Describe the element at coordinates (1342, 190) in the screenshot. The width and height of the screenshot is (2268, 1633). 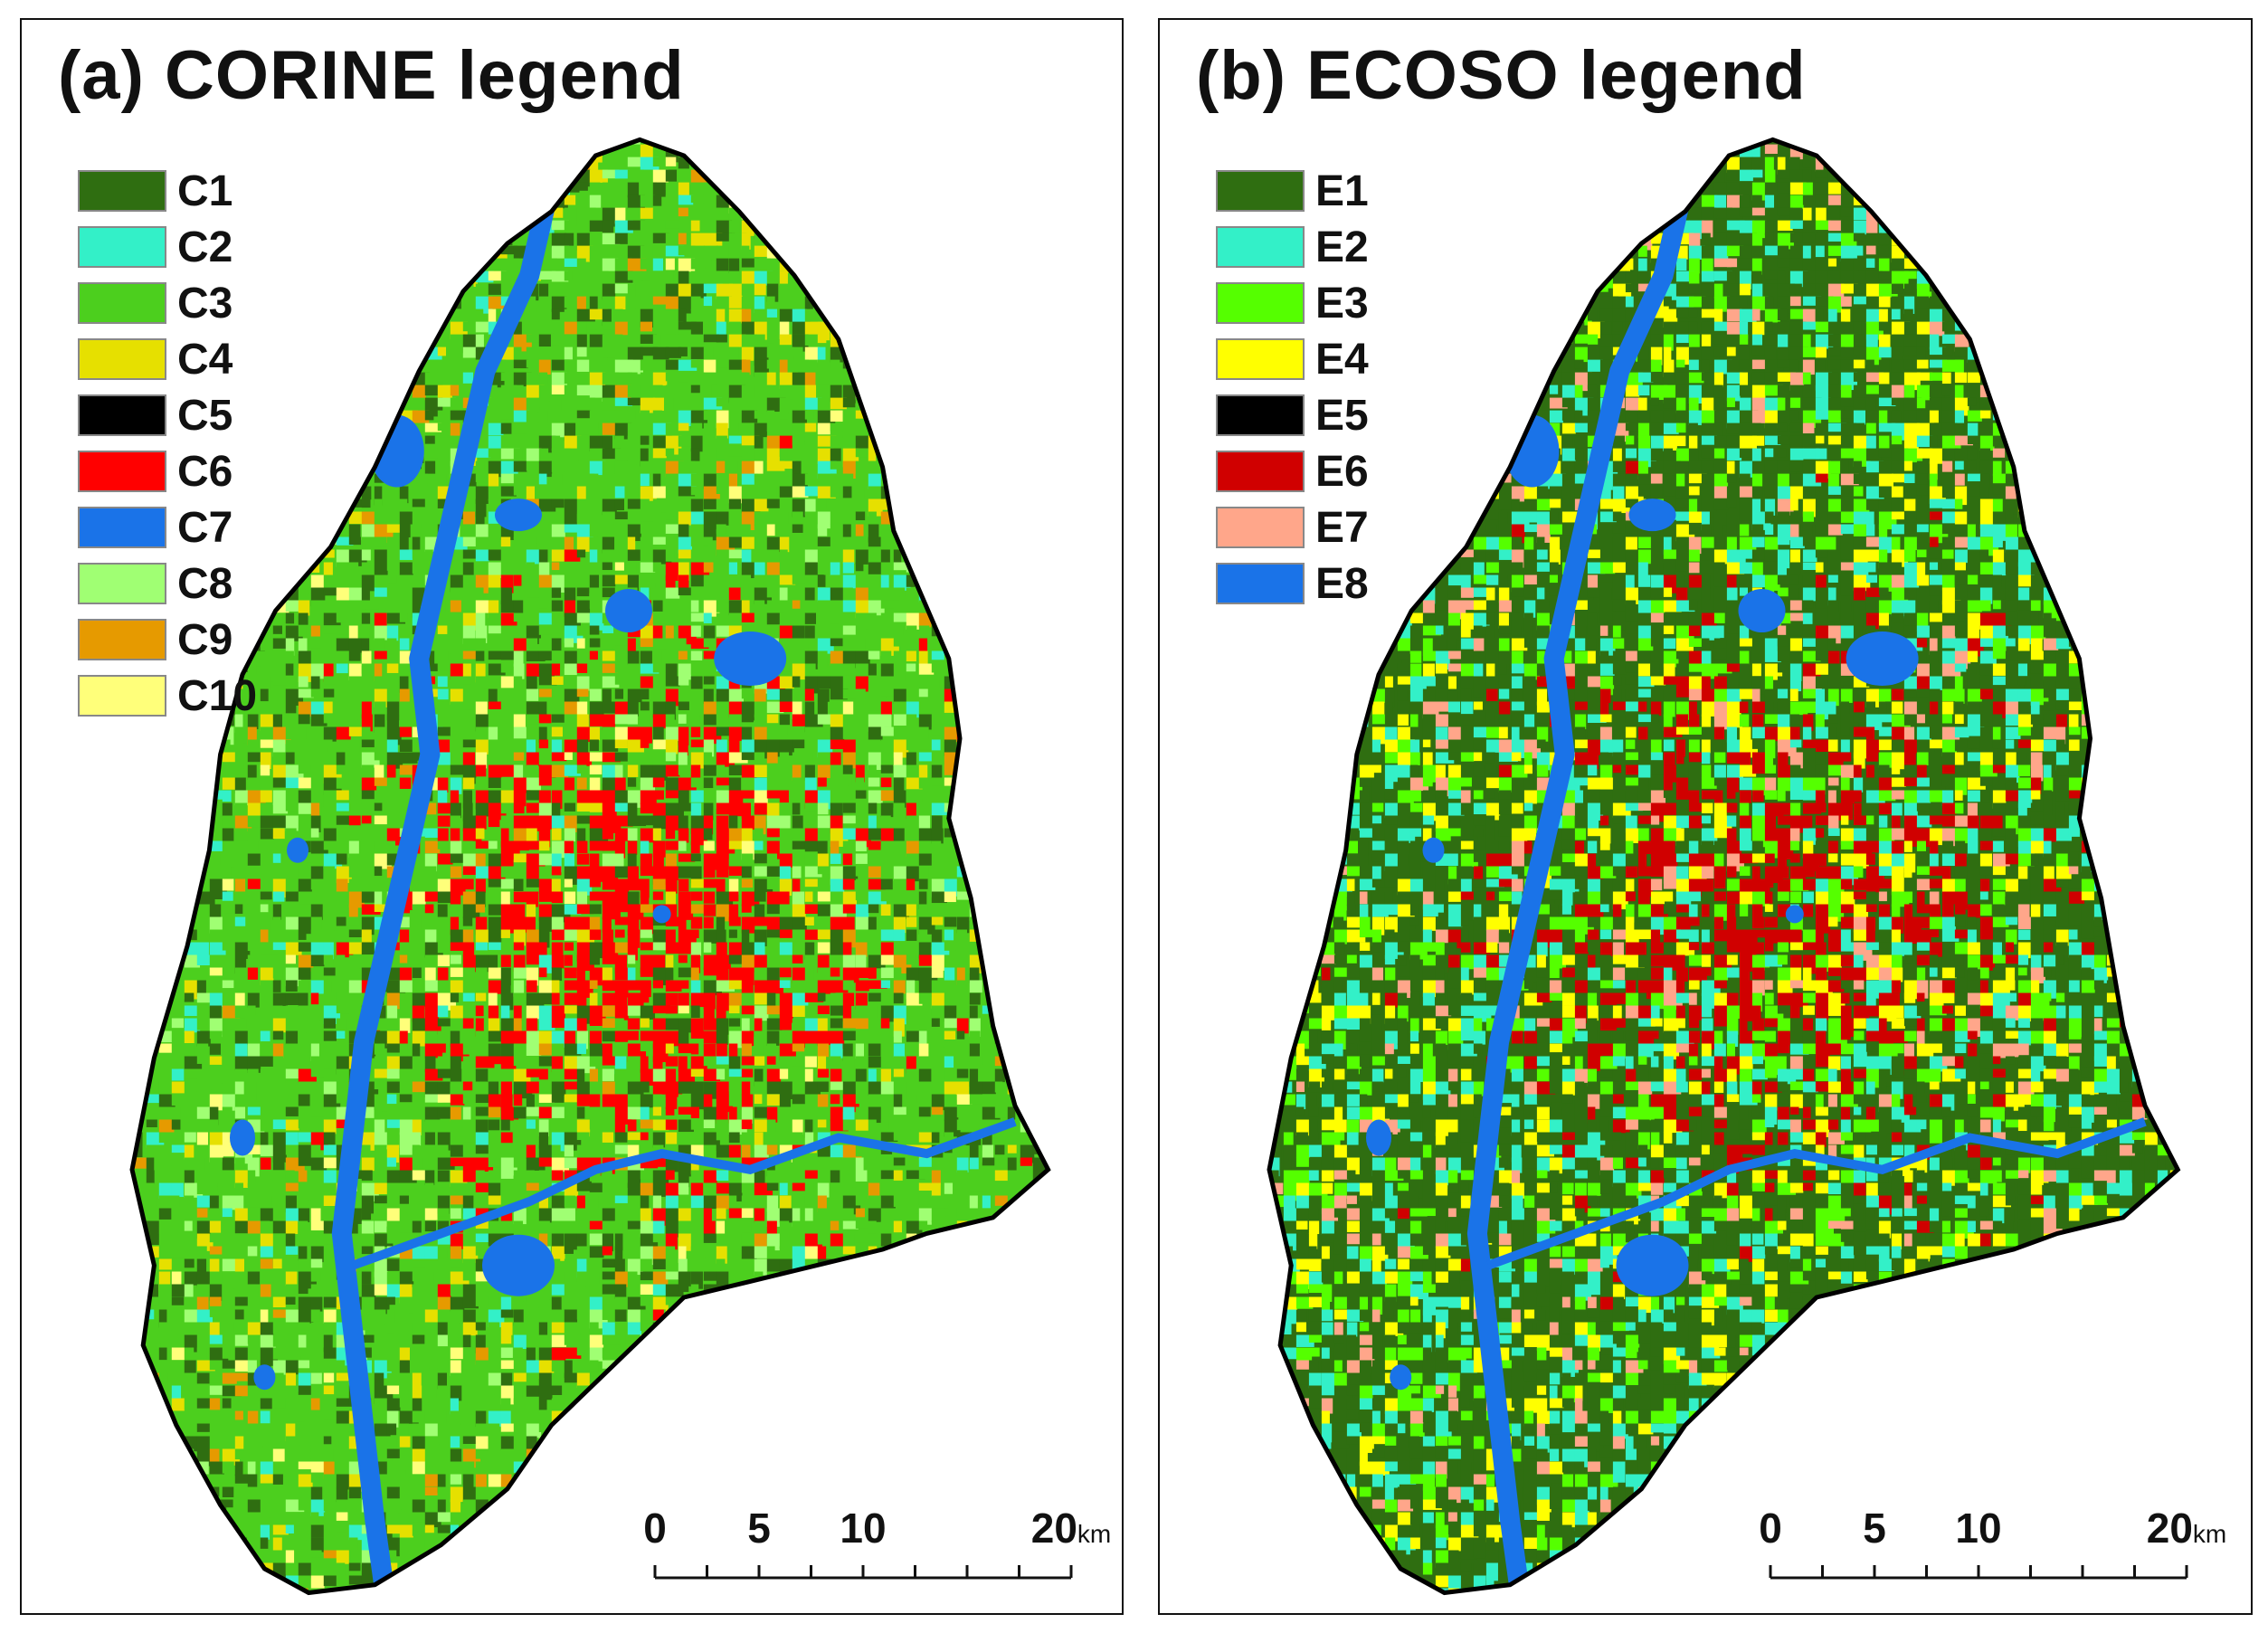
I see `legend-label: E1` at that location.